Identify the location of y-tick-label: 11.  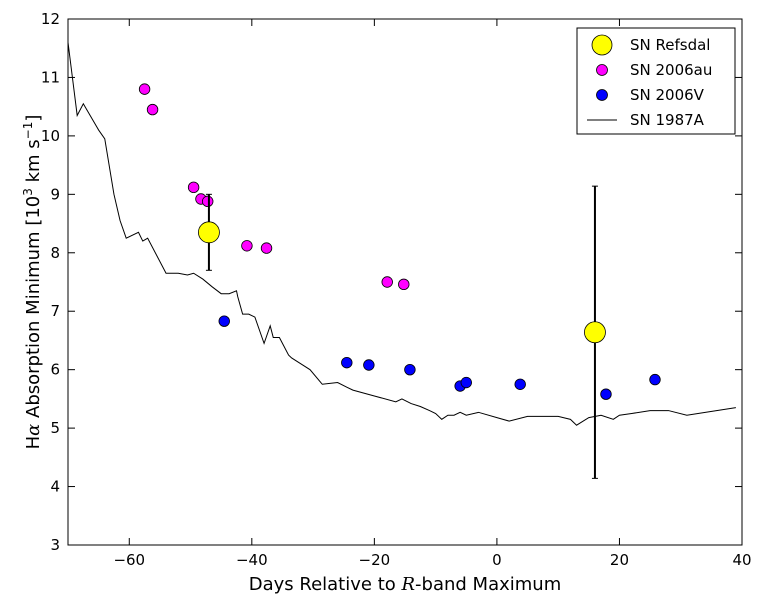
(50, 77).